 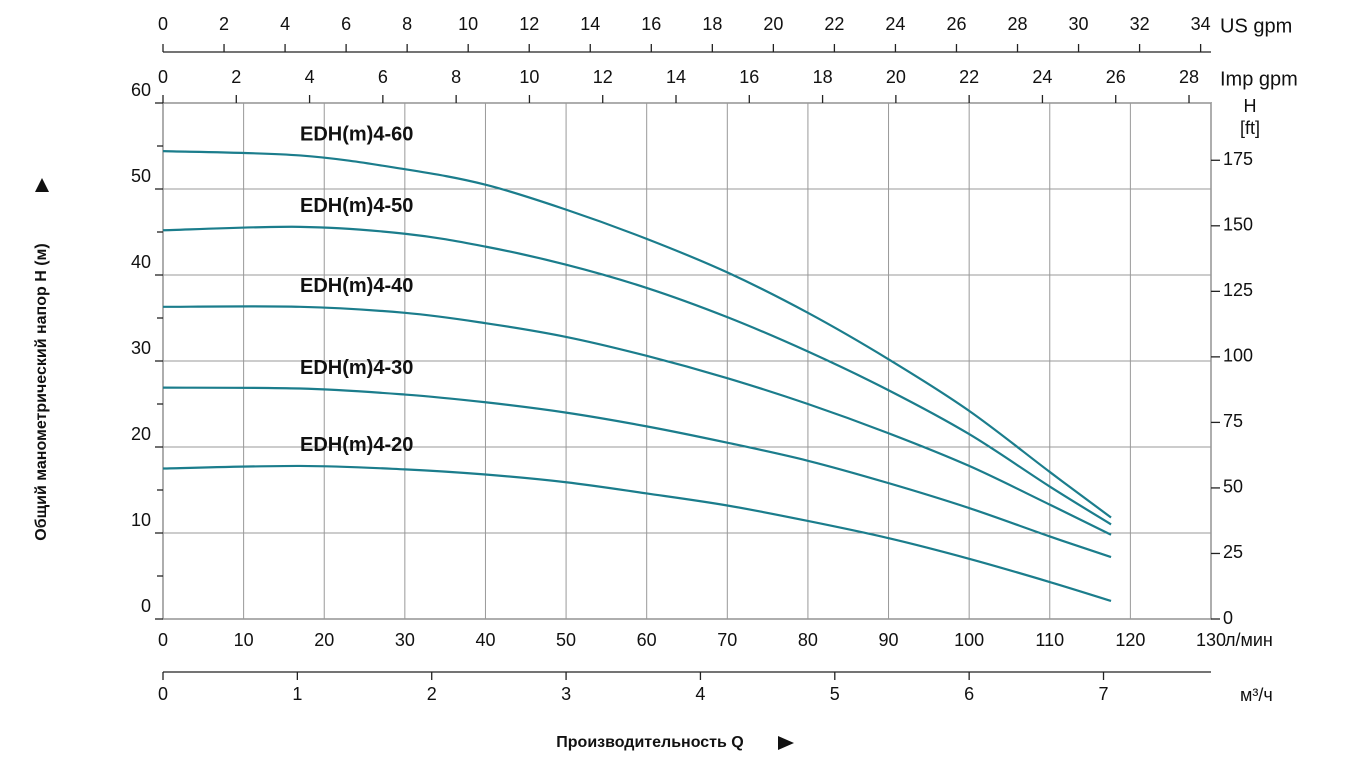 I want to click on curve, so click(x=637, y=533).